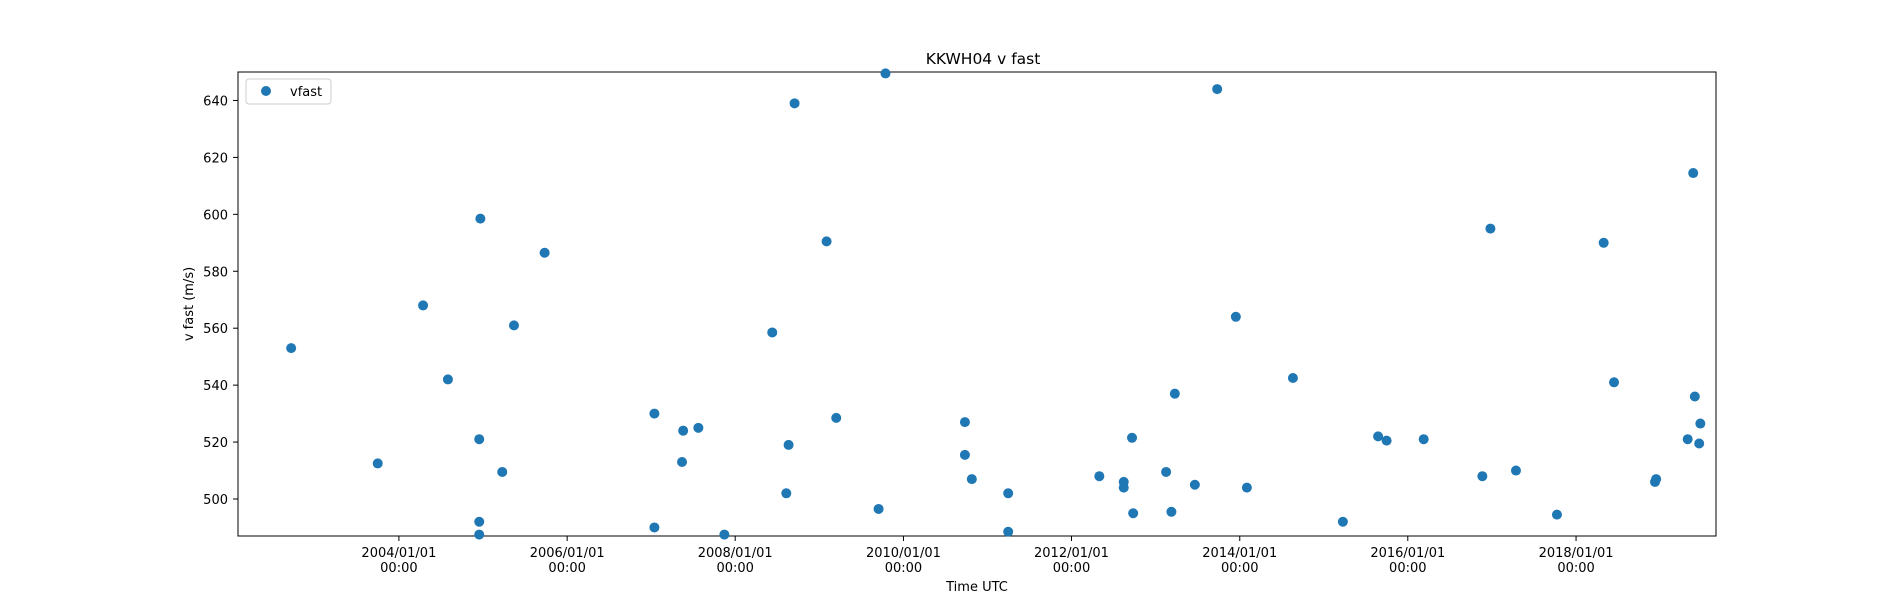 Image resolution: width=1900 pixels, height=600 pixels. Describe the element at coordinates (189, 304) in the screenshot. I see `y-axis-label: v fast (m/s)` at that location.